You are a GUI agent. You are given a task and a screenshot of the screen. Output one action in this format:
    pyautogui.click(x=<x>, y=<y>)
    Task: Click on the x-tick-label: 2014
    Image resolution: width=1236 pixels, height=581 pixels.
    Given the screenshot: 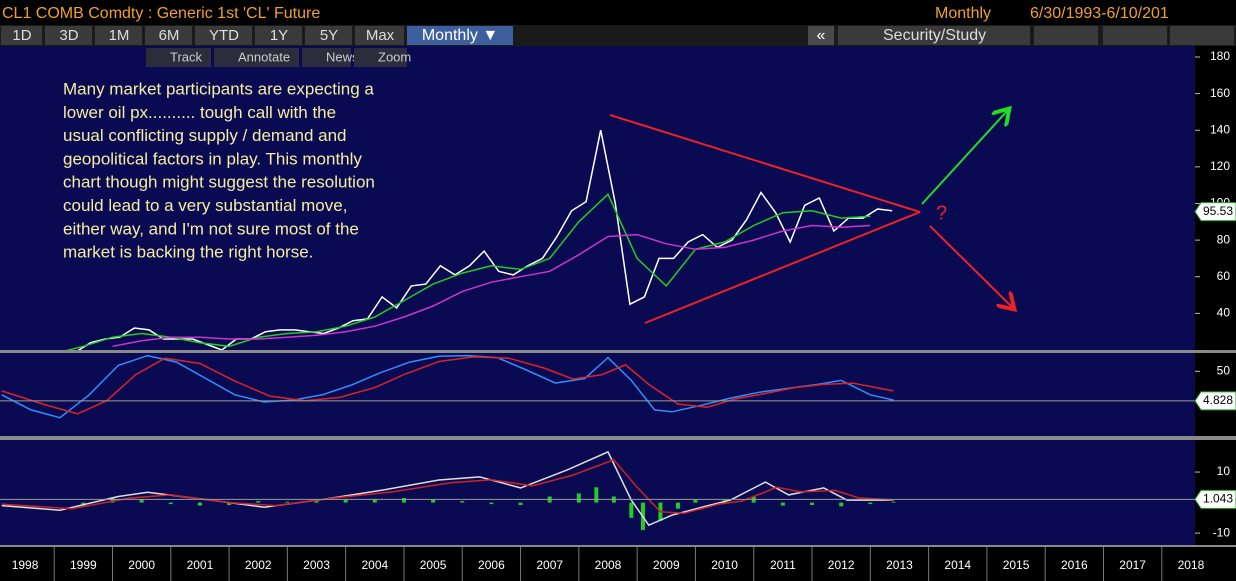 What is the action you would take?
    pyautogui.click(x=957, y=565)
    